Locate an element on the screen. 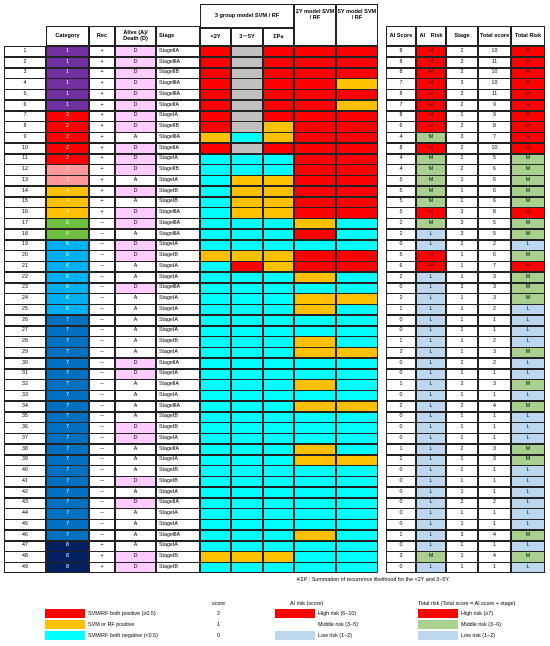  row-number: 24 is located at coordinates (25, 299).